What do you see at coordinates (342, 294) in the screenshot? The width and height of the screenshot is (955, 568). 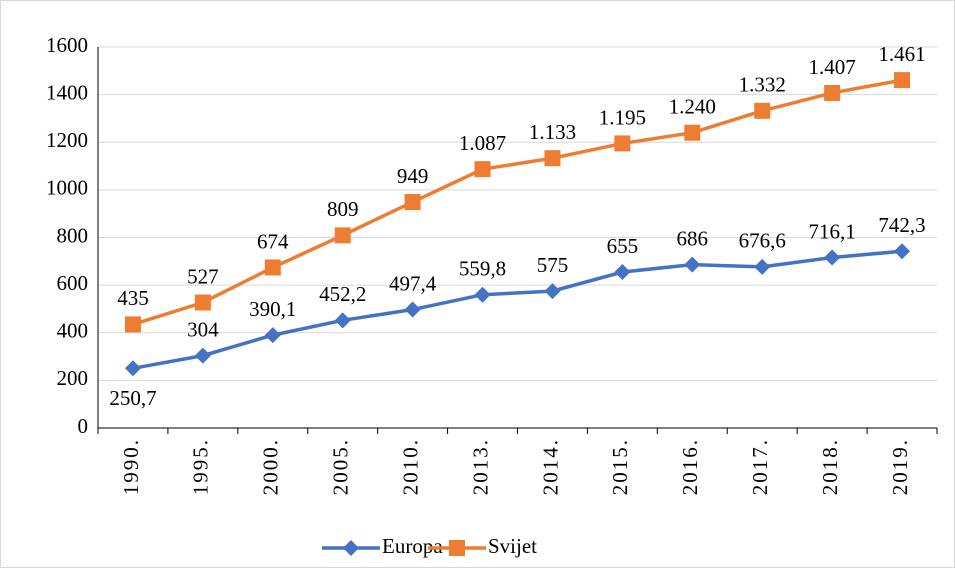 I see `data-label: 452,2` at bounding box center [342, 294].